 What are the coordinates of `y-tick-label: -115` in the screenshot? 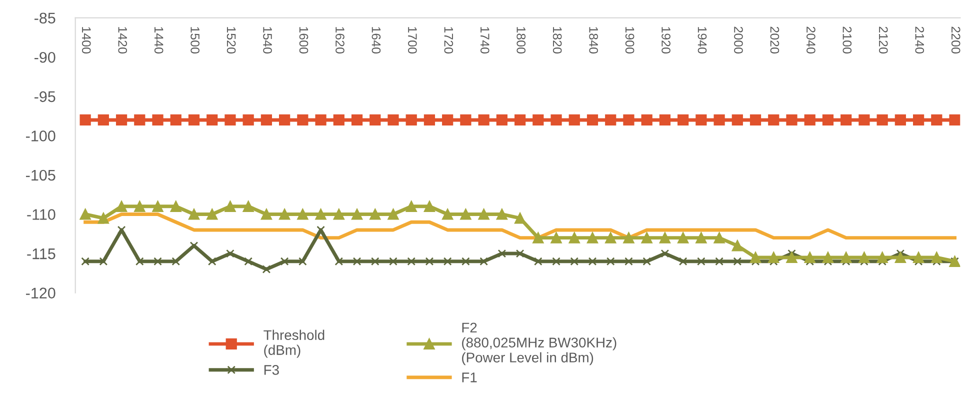 It's located at (41, 254).